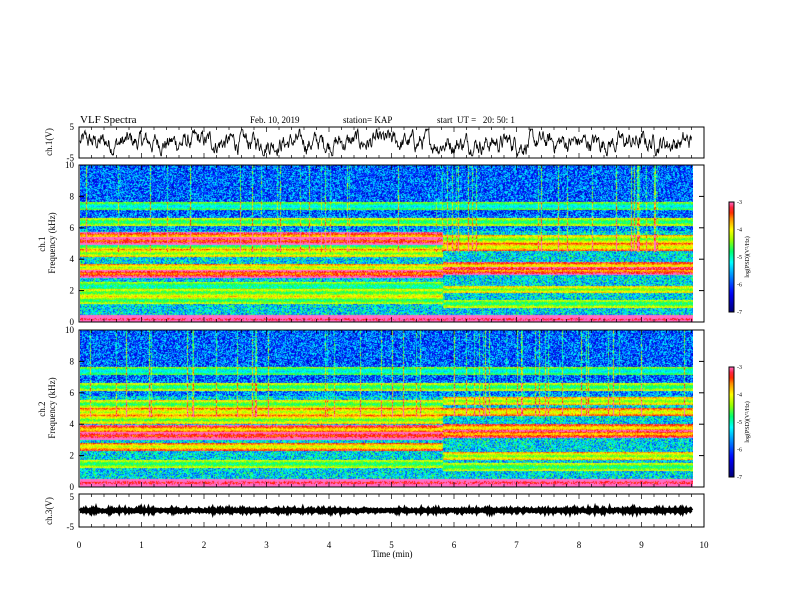 This screenshot has width=792, height=612. I want to click on ch1-spectrogram-ylabel-freq: Frequency (kHz), so click(52, 242).